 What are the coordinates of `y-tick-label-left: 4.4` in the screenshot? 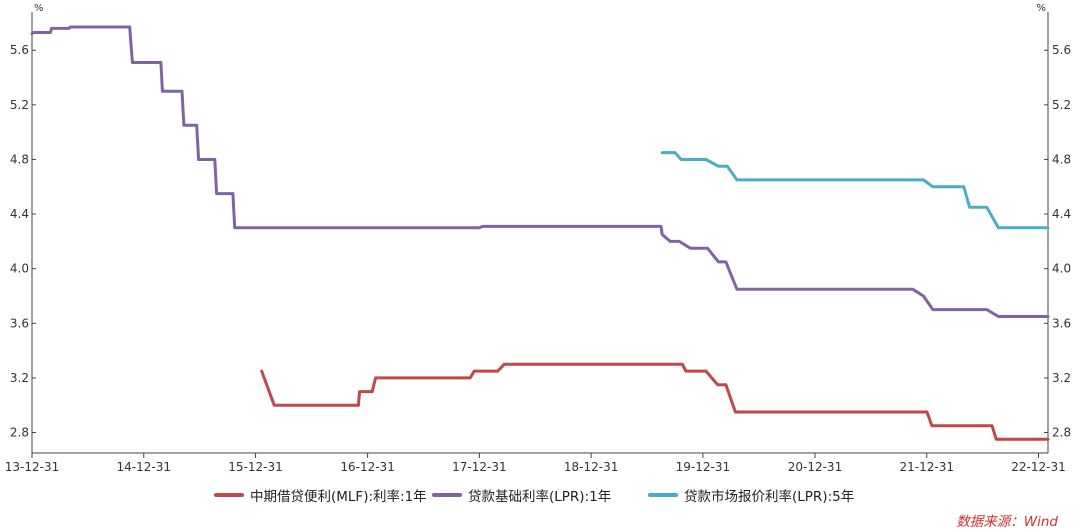 It's located at (19, 214).